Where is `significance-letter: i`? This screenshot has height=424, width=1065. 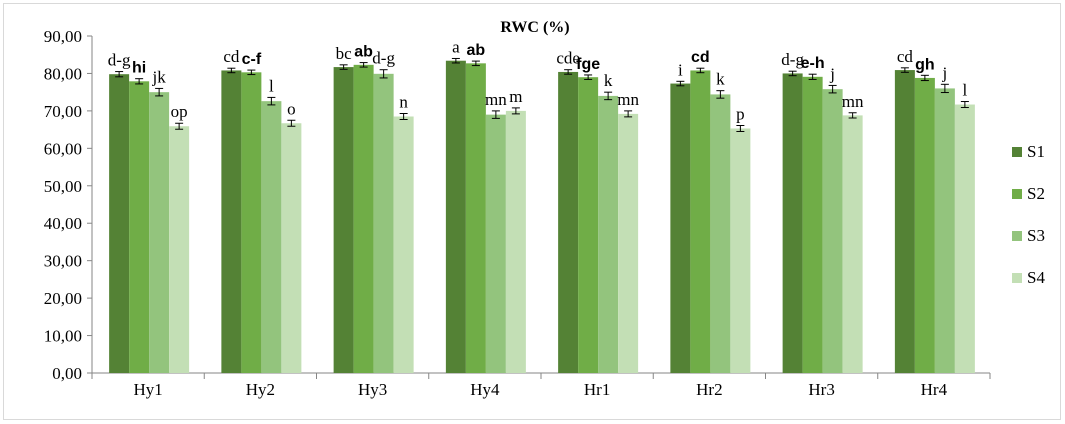
significance-letter: i is located at coordinates (680, 69).